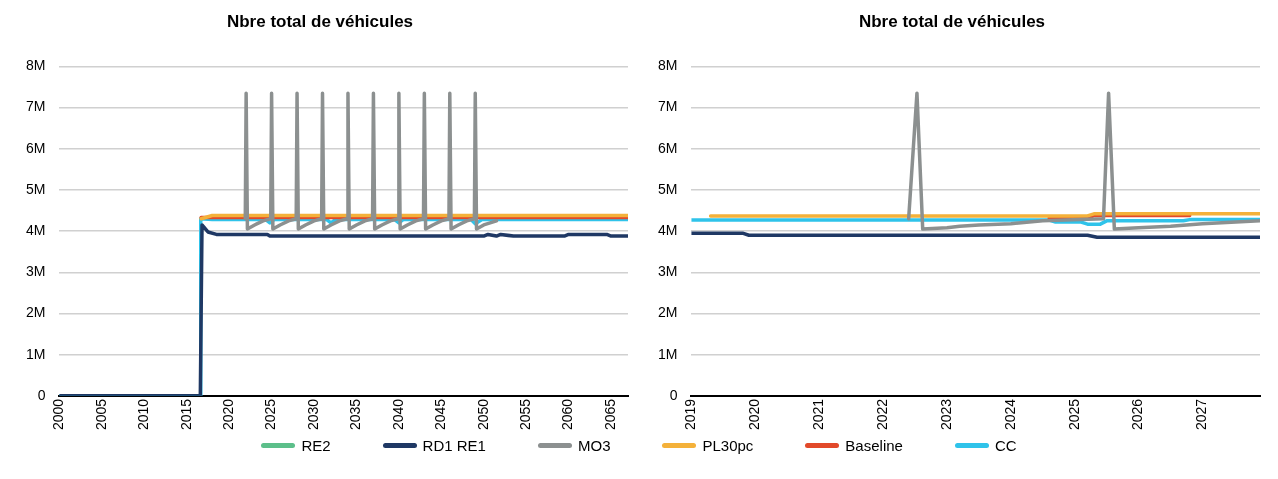  Describe the element at coordinates (881, 414) in the screenshot. I see `x-tick-label: 2022` at that location.